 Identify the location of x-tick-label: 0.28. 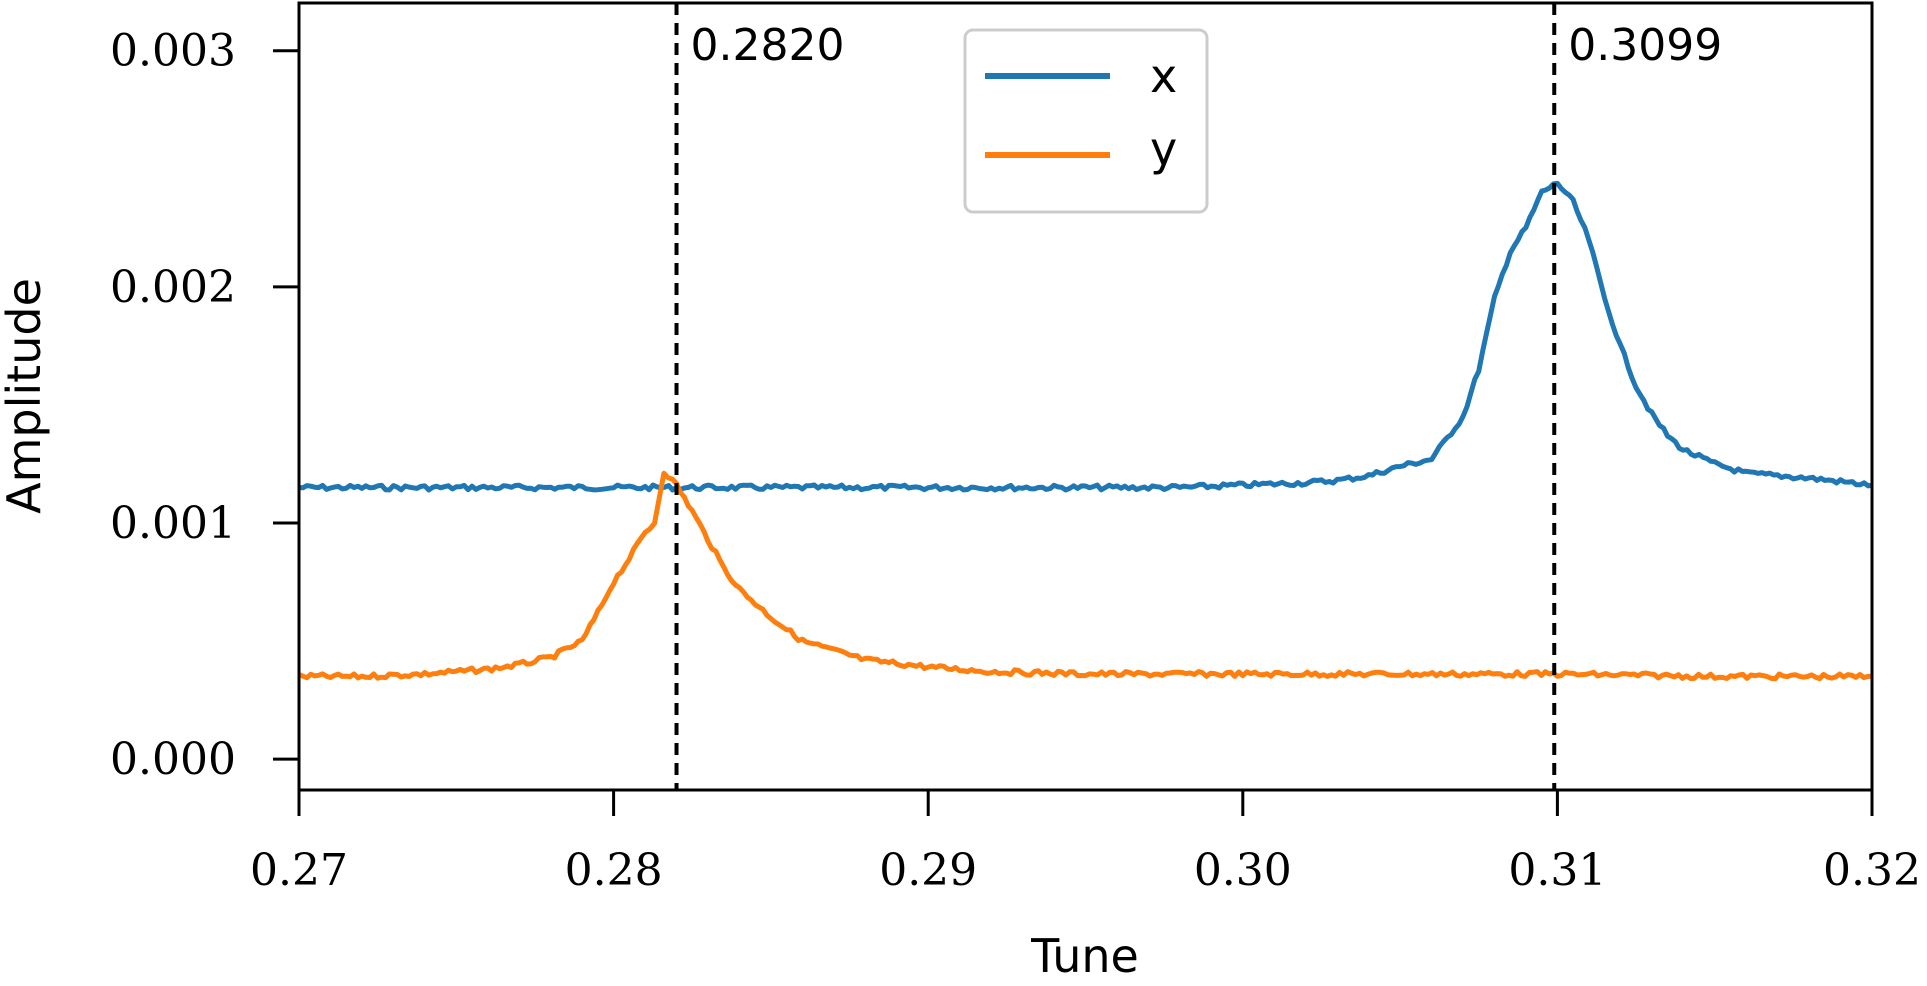
(614, 870).